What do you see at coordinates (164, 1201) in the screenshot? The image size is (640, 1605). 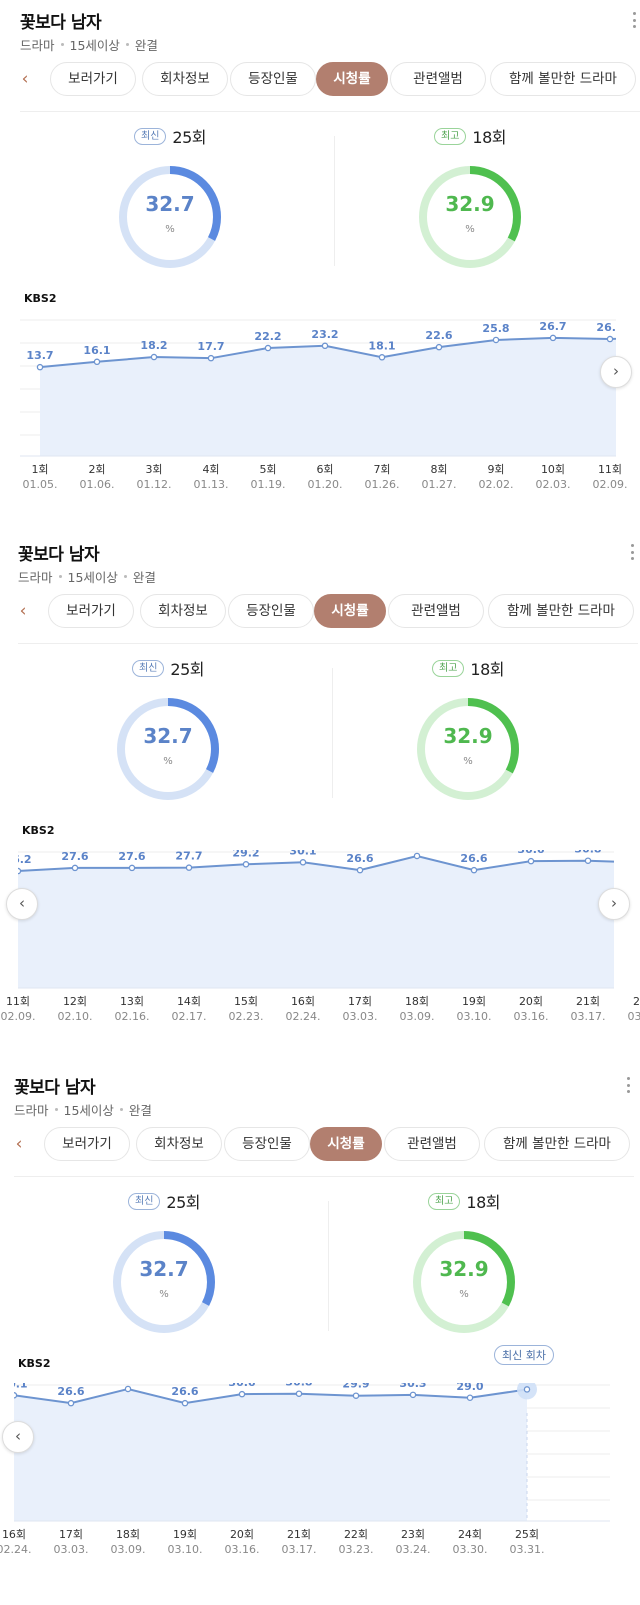 I see `latest-header: 최신 25회` at bounding box center [164, 1201].